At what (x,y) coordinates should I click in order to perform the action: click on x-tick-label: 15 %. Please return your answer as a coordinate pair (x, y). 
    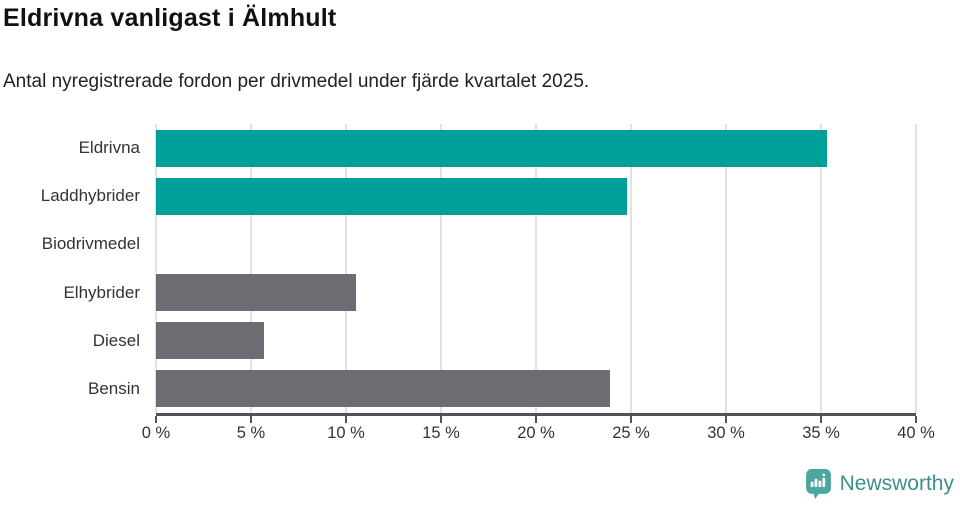
    Looking at the image, I should click on (441, 433).